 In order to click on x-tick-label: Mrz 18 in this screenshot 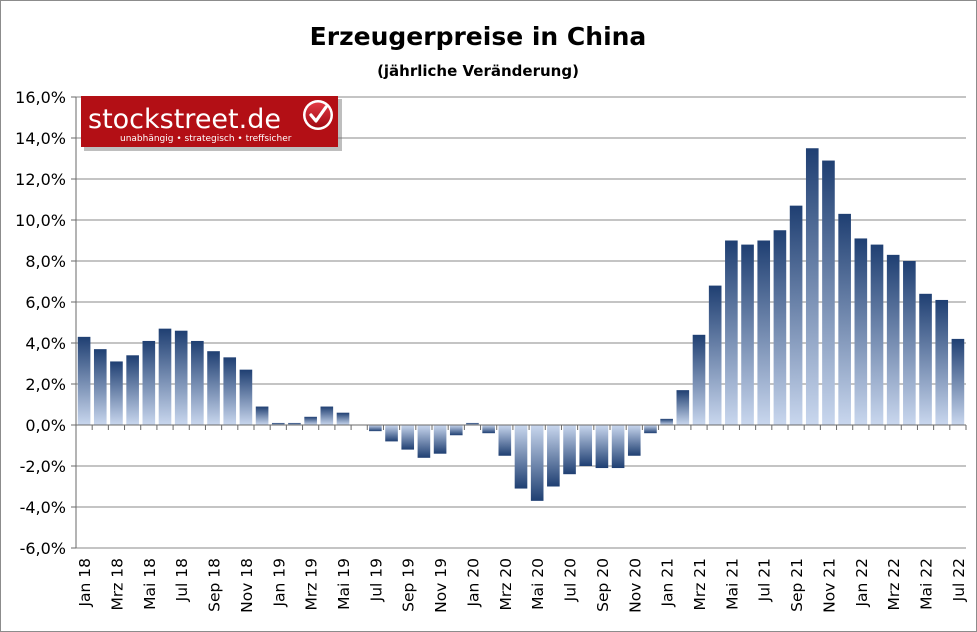, I will do `click(117, 584)`.